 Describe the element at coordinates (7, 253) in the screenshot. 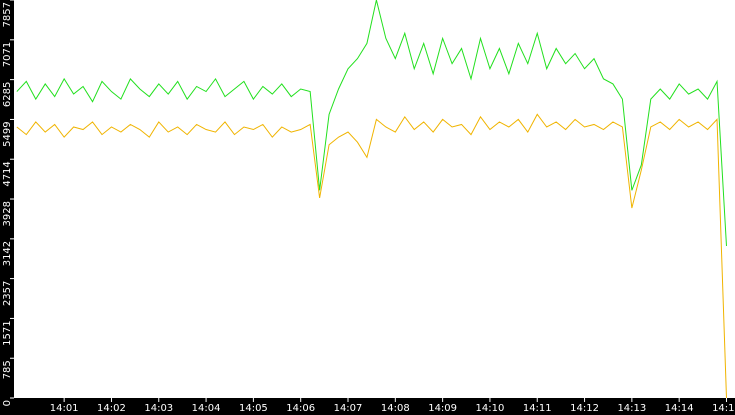

I see `y-tick-label: 3142` at that location.